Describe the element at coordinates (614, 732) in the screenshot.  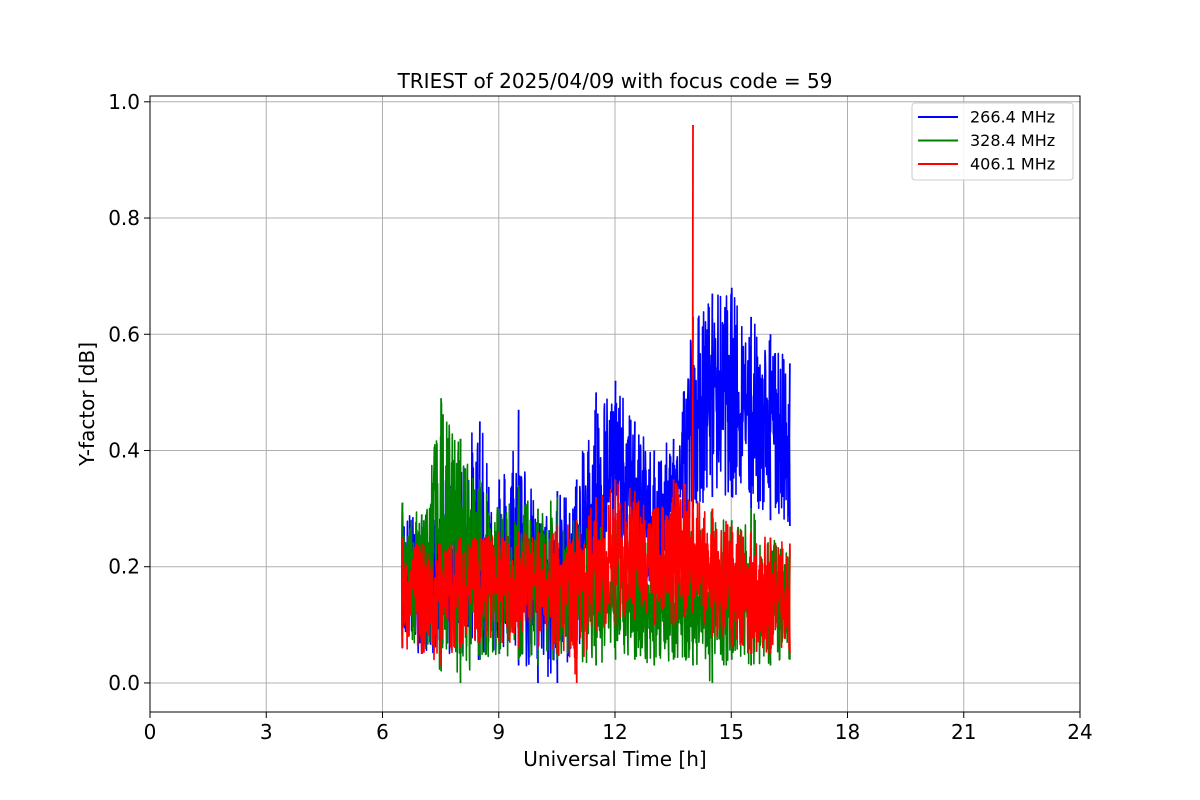
I see `x-tick-label: 12` at that location.